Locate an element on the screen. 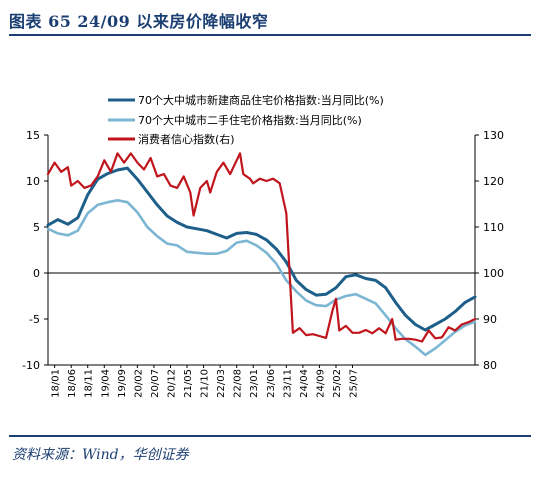 The width and height of the screenshot is (550, 484). right-axis-tick-label: 80 is located at coordinates (490, 365).